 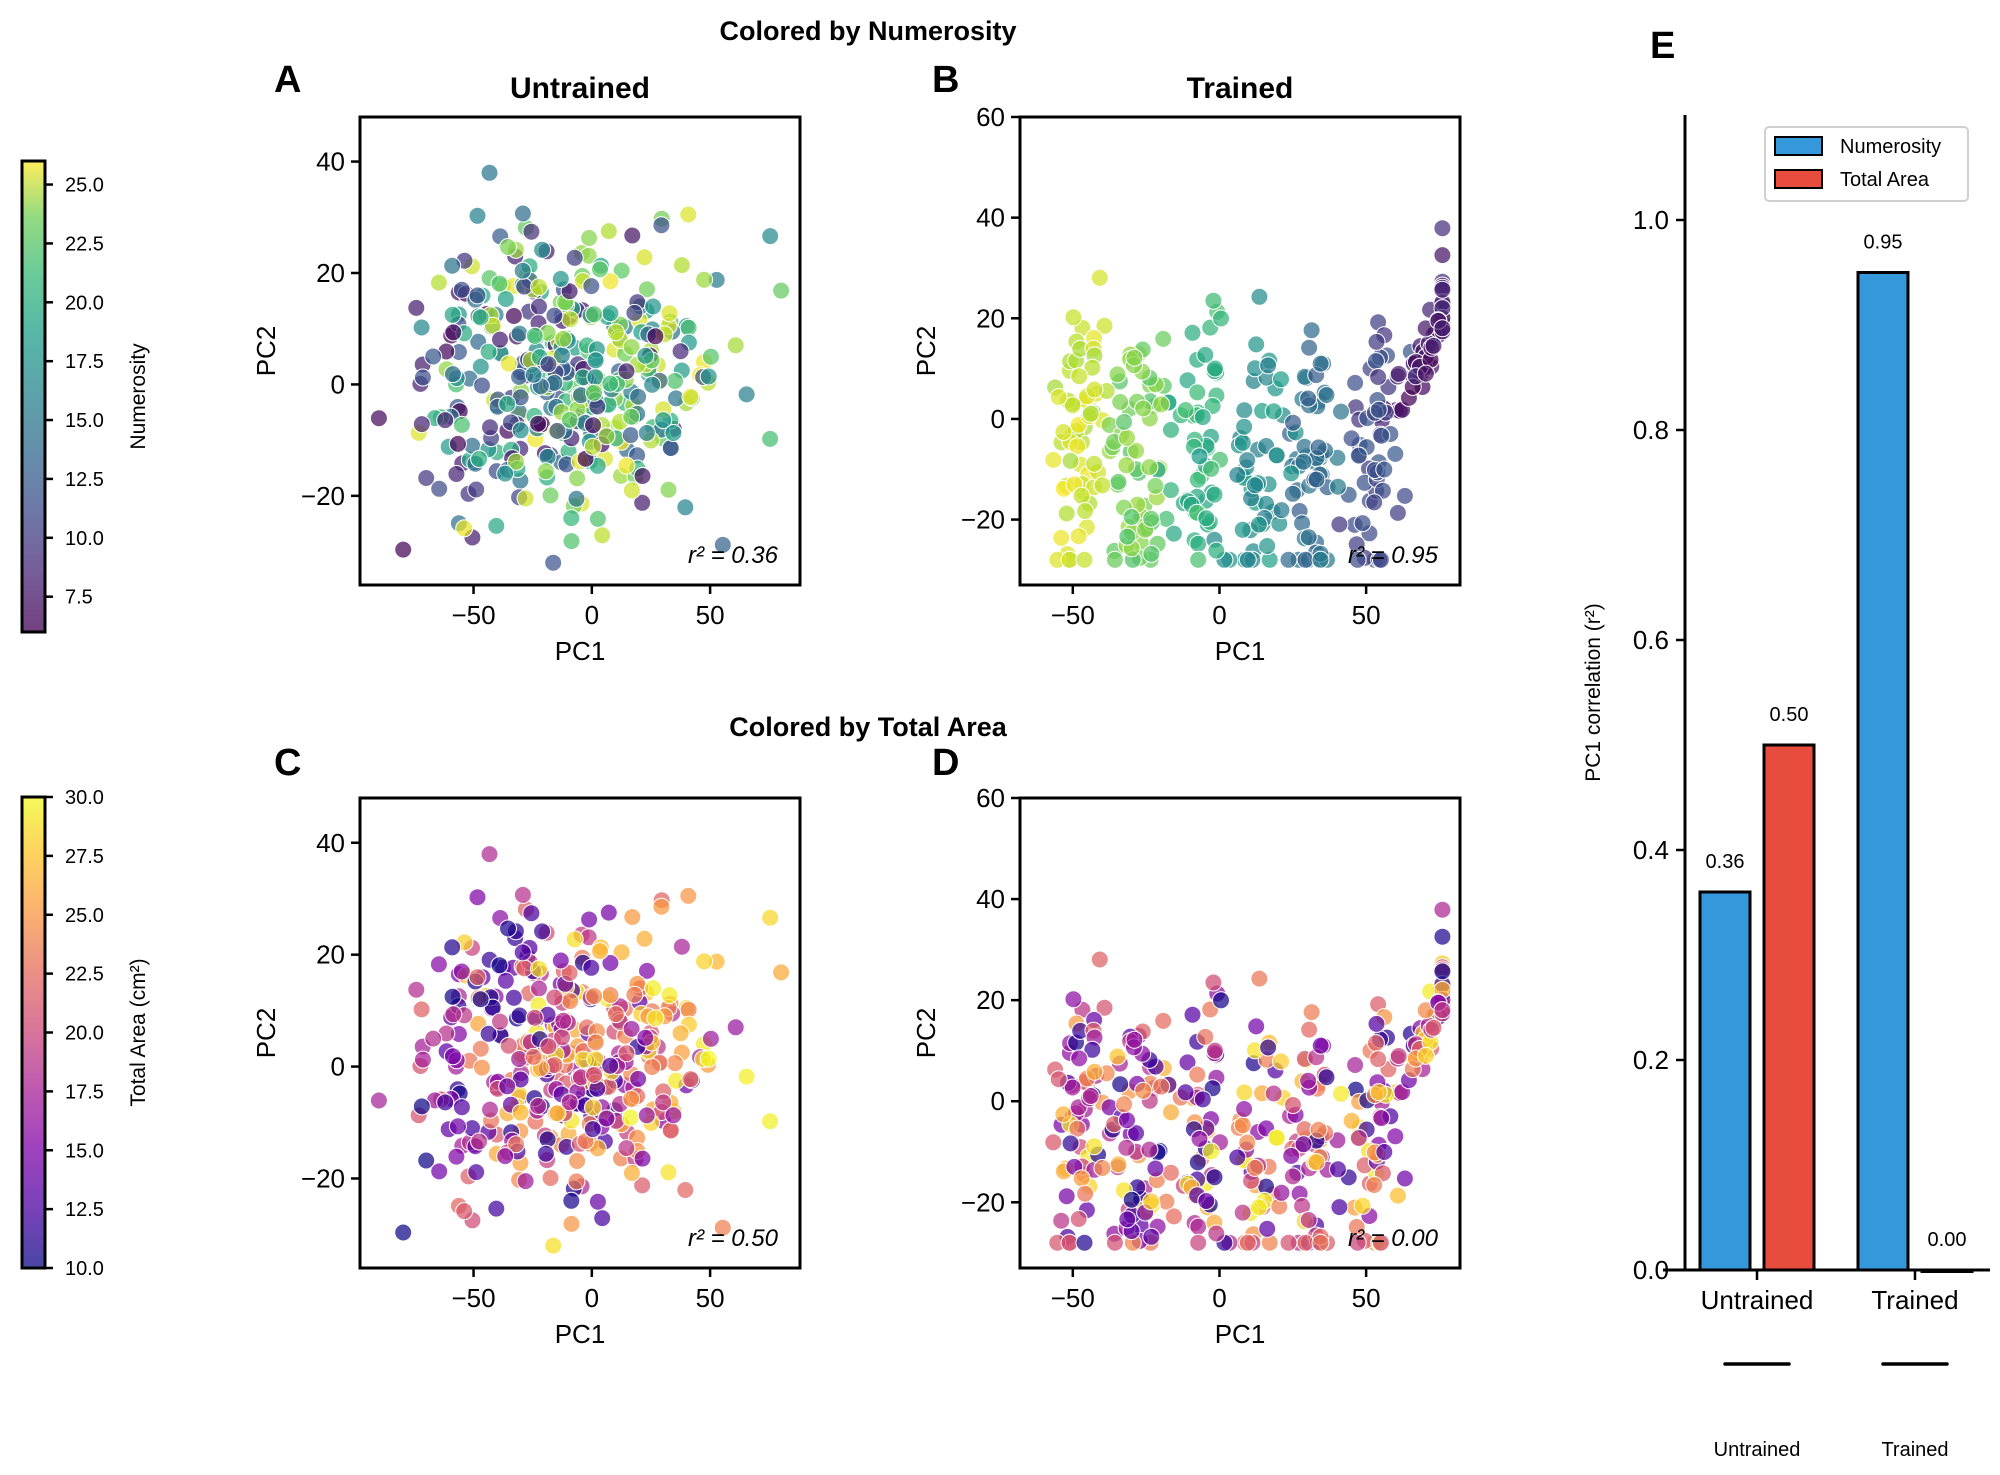 I want to click on colorbar-tick-label: 20.0, so click(x=84, y=1034).